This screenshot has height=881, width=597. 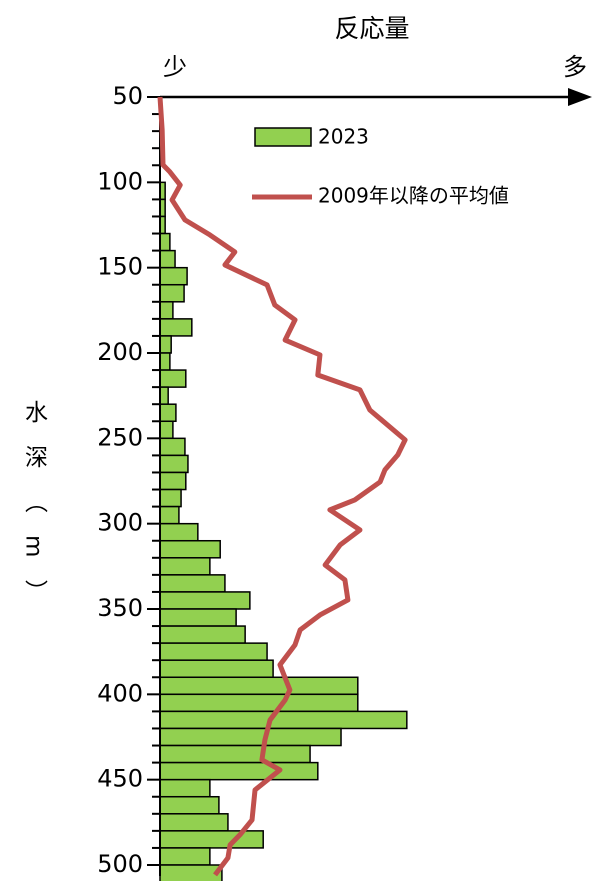 I want to click on legend-label: 2023, so click(x=343, y=137).